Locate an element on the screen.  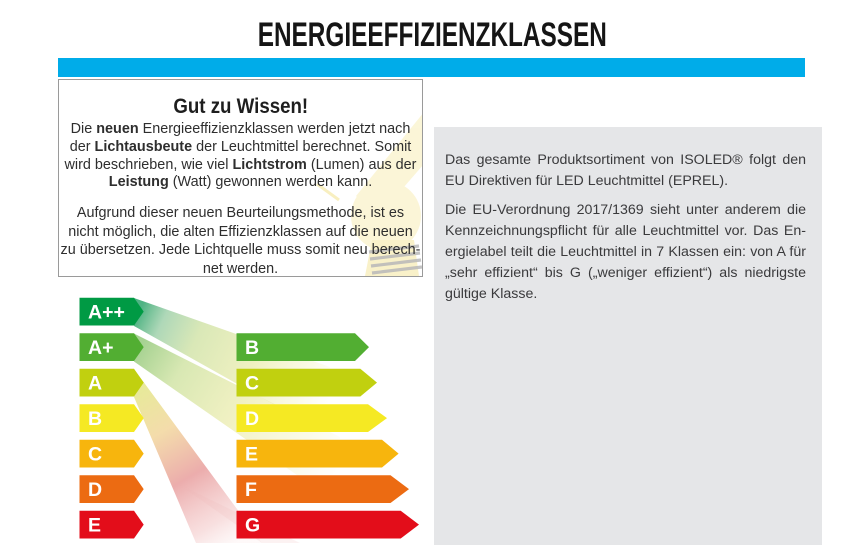
svg-text: A++ is located at coordinates (106, 313).